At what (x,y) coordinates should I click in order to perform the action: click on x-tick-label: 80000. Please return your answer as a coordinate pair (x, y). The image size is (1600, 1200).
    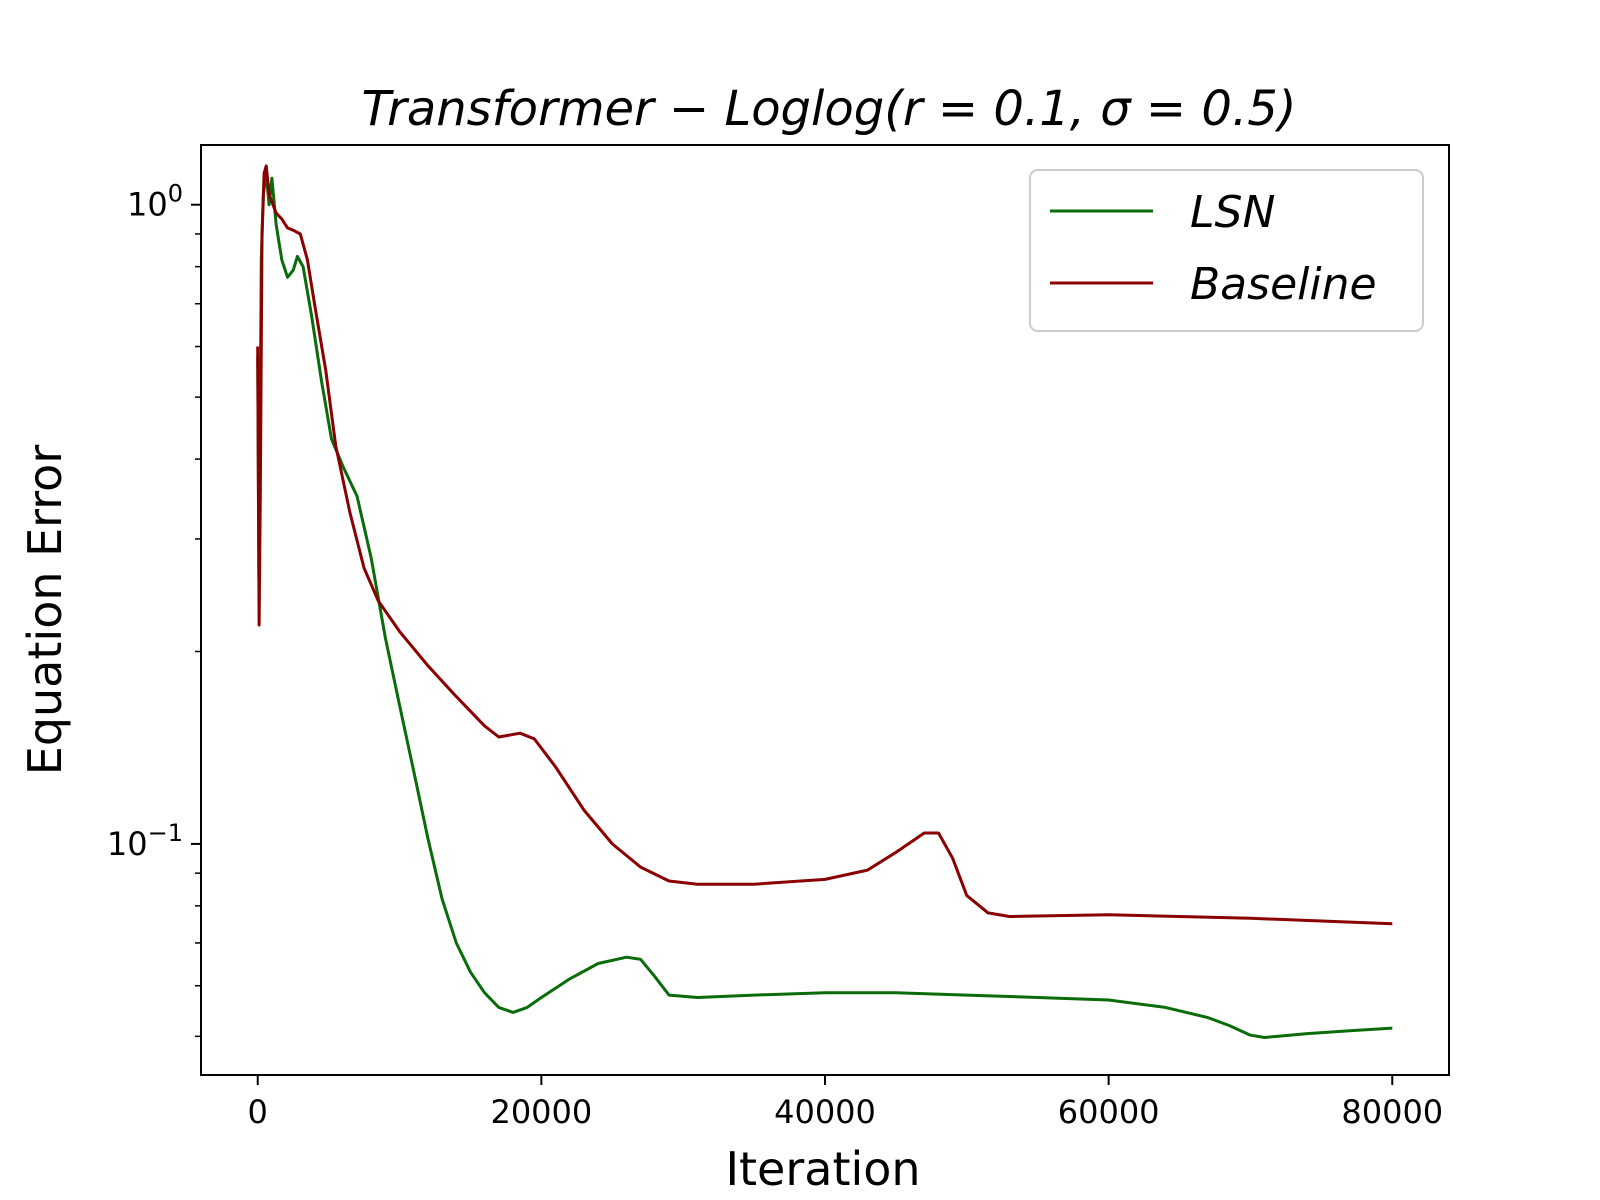
    Looking at the image, I should click on (1392, 1112).